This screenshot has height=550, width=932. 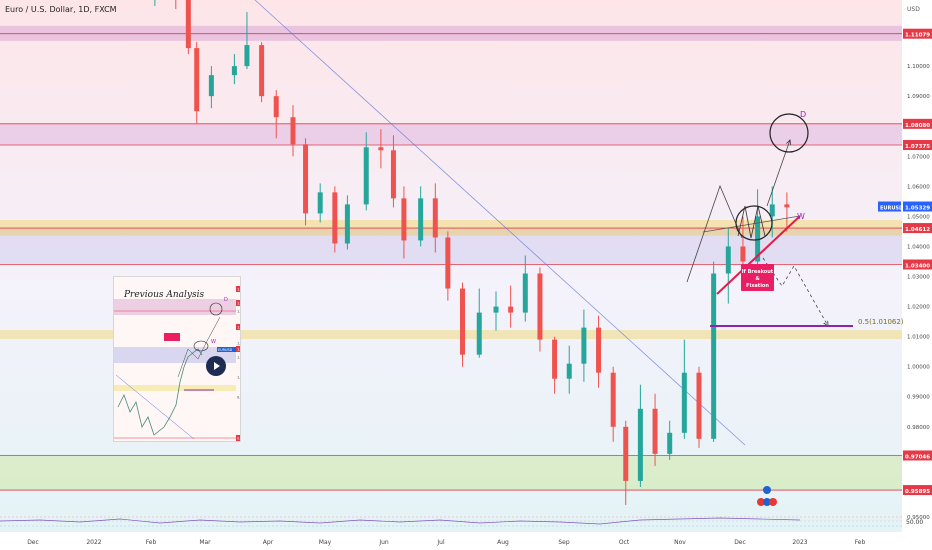 I want to click on y-tick-label: 1.06000, so click(x=918, y=187).